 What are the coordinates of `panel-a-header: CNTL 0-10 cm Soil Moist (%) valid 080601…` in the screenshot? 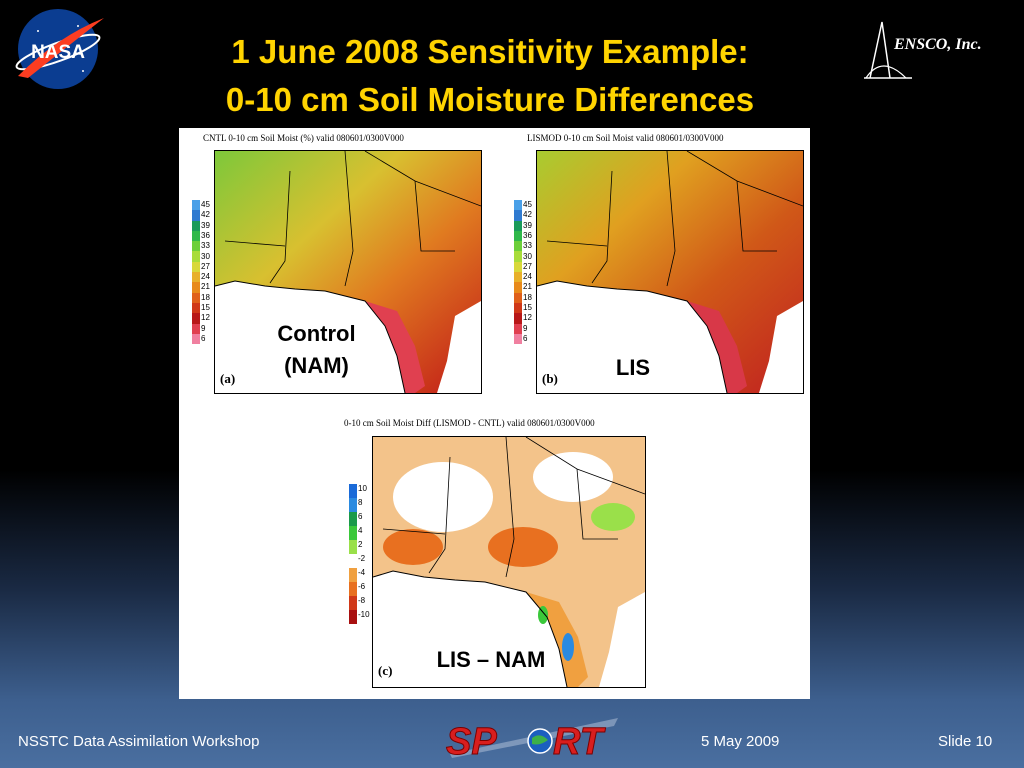 It's located at (303, 138).